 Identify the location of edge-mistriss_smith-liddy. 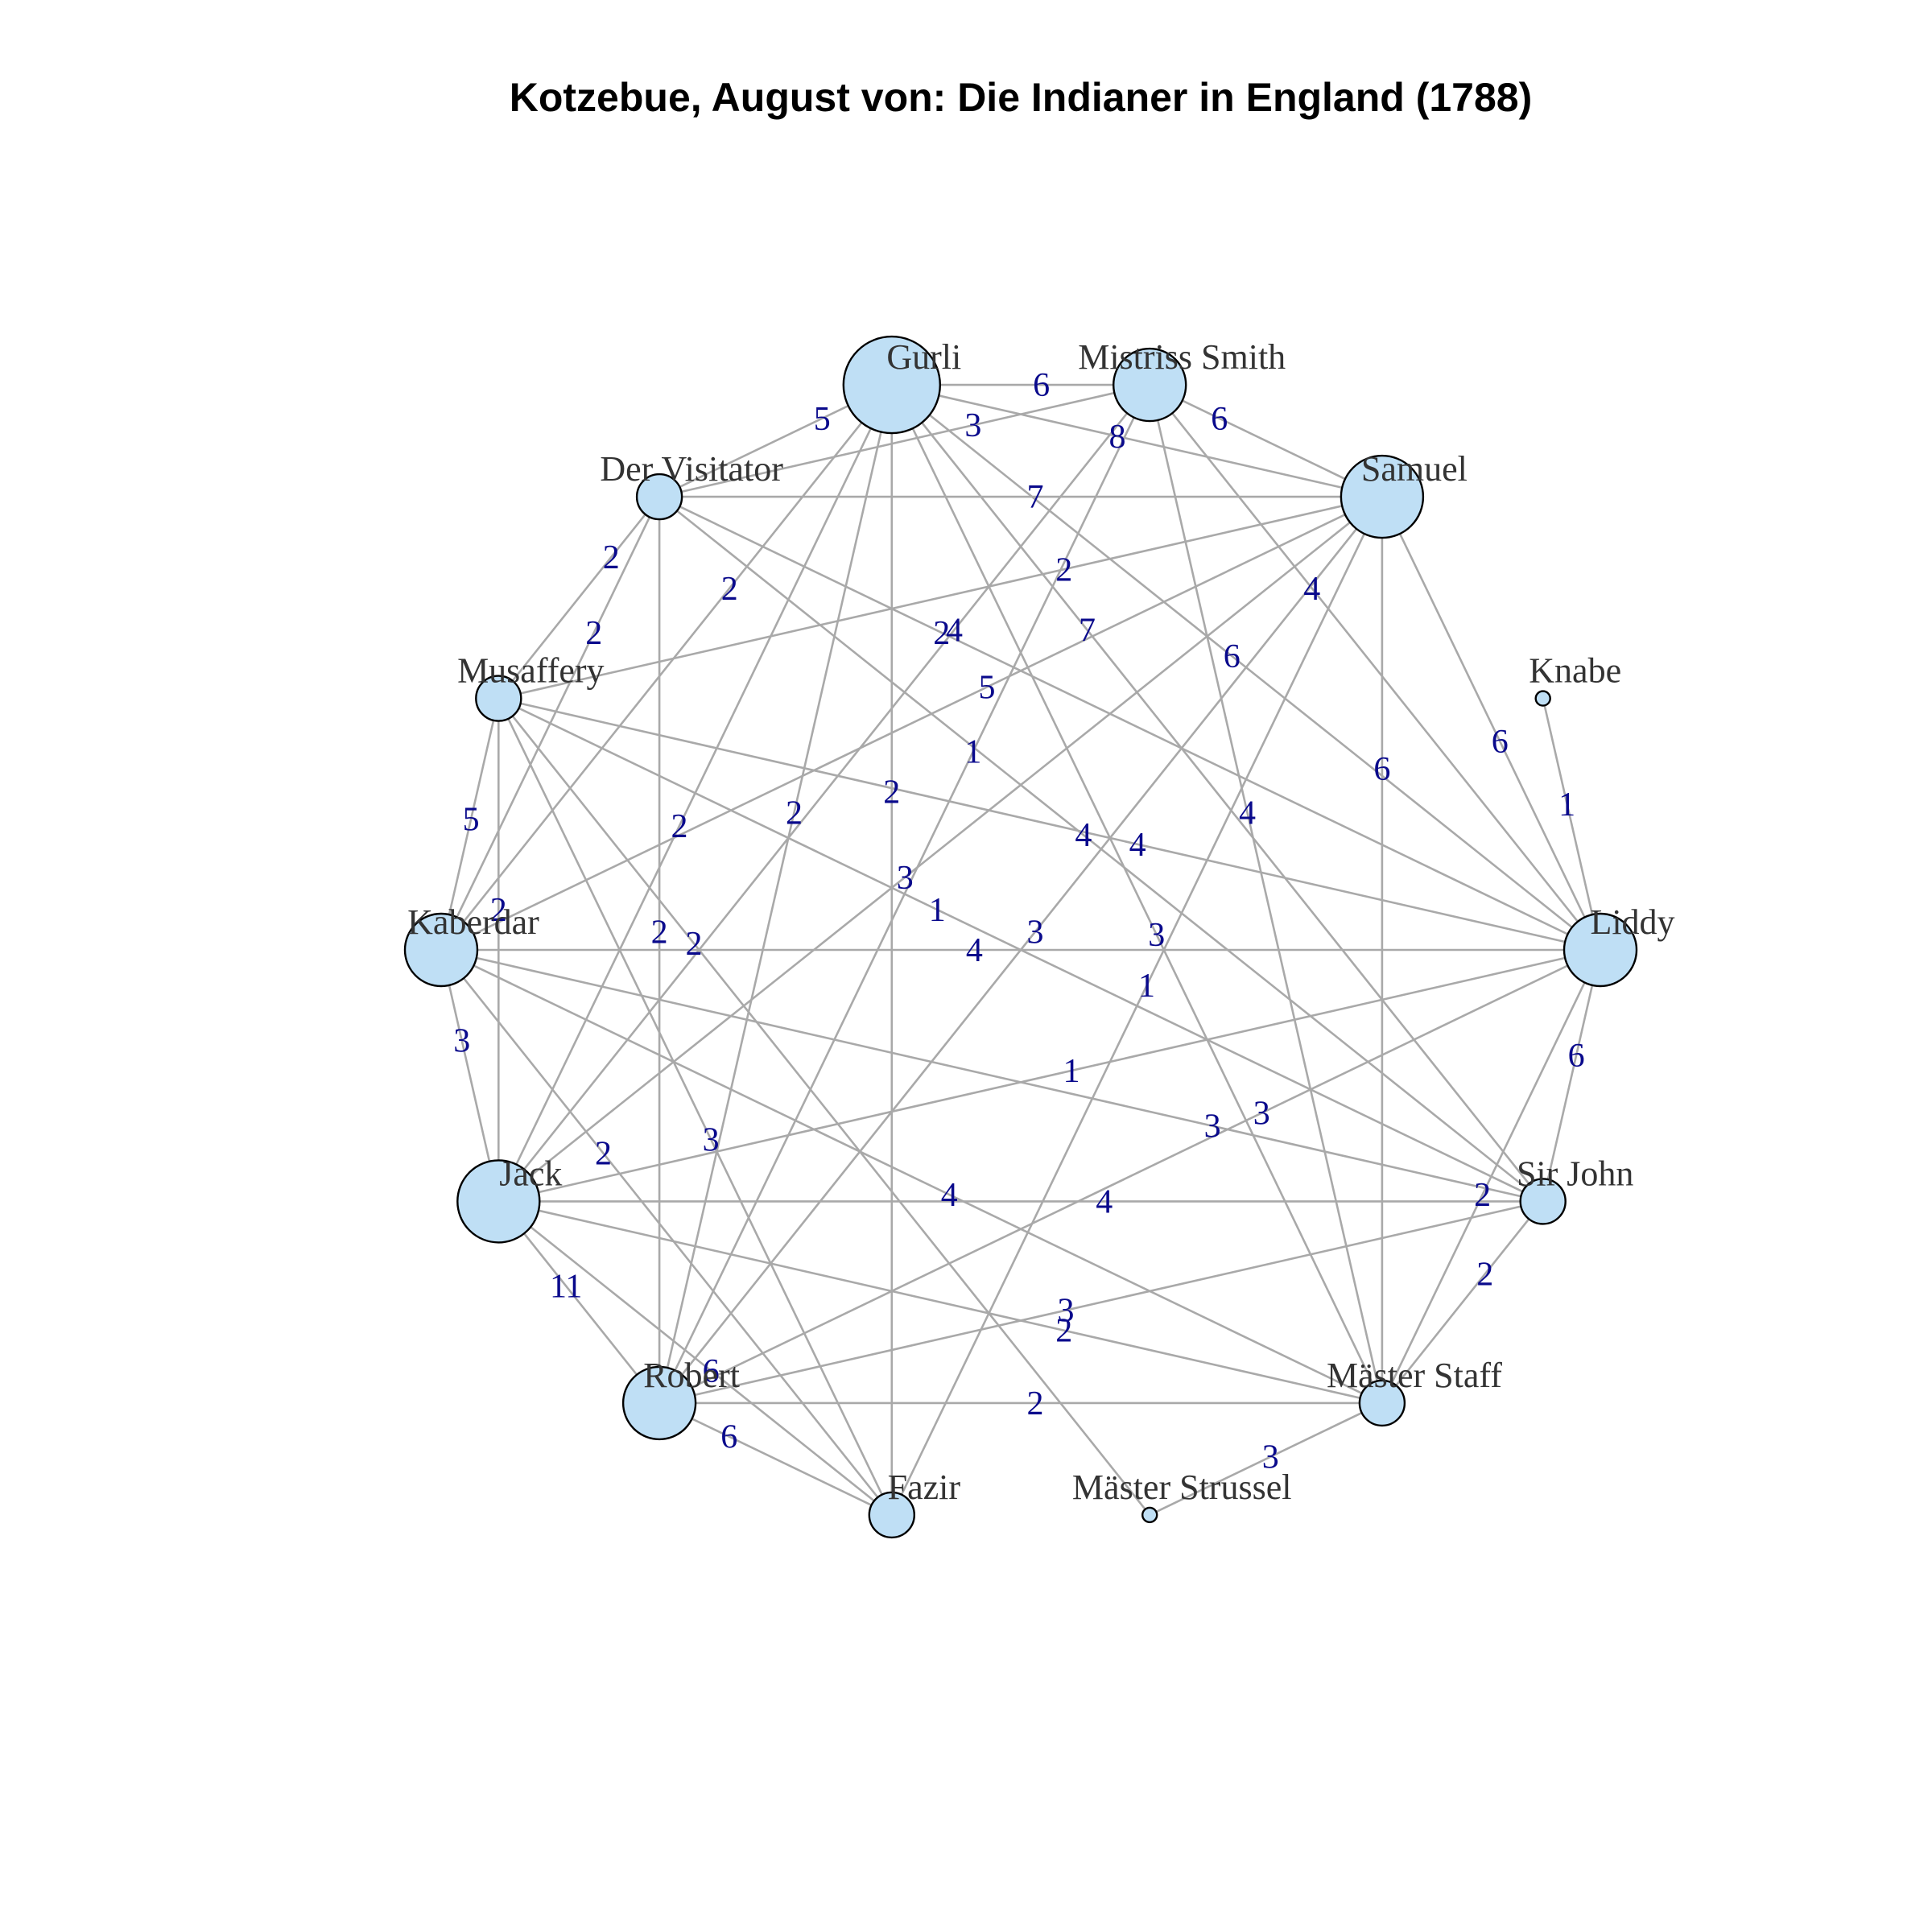
(1375, 667).